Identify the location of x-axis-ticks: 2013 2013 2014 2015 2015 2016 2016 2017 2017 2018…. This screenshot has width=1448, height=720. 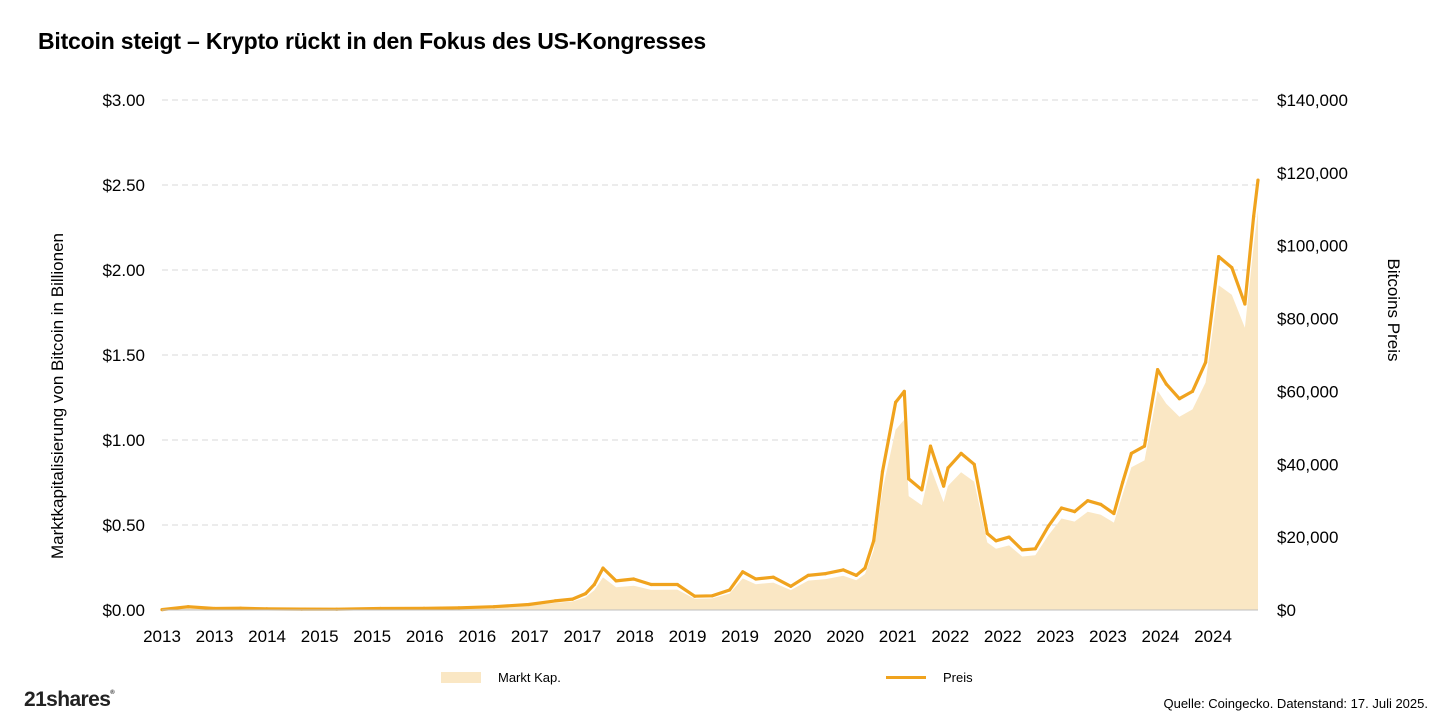
(687, 636).